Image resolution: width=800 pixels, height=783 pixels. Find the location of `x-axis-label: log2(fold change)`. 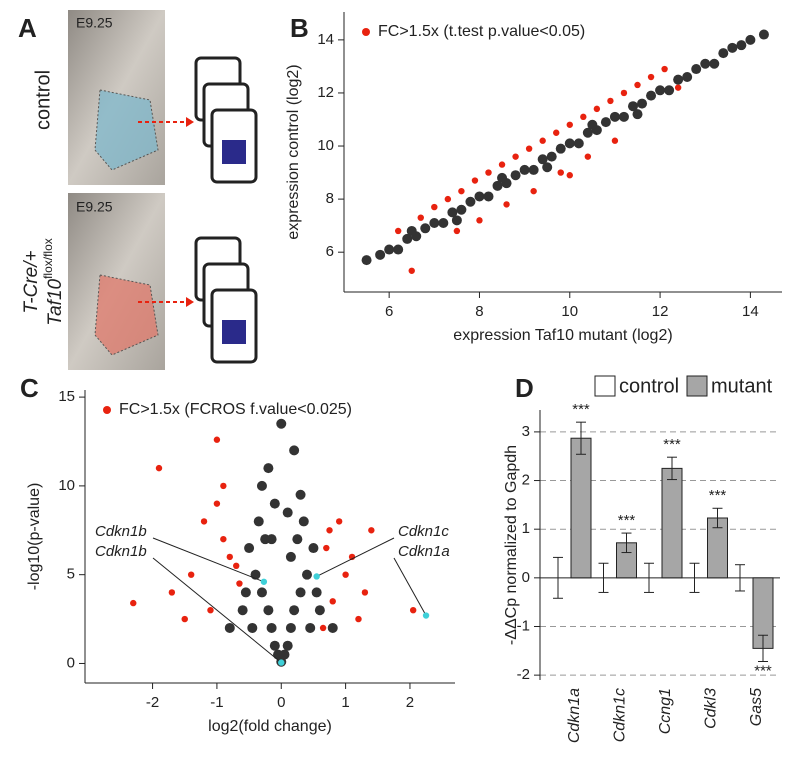

x-axis-label: log2(fold change) is located at coordinates (270, 726).